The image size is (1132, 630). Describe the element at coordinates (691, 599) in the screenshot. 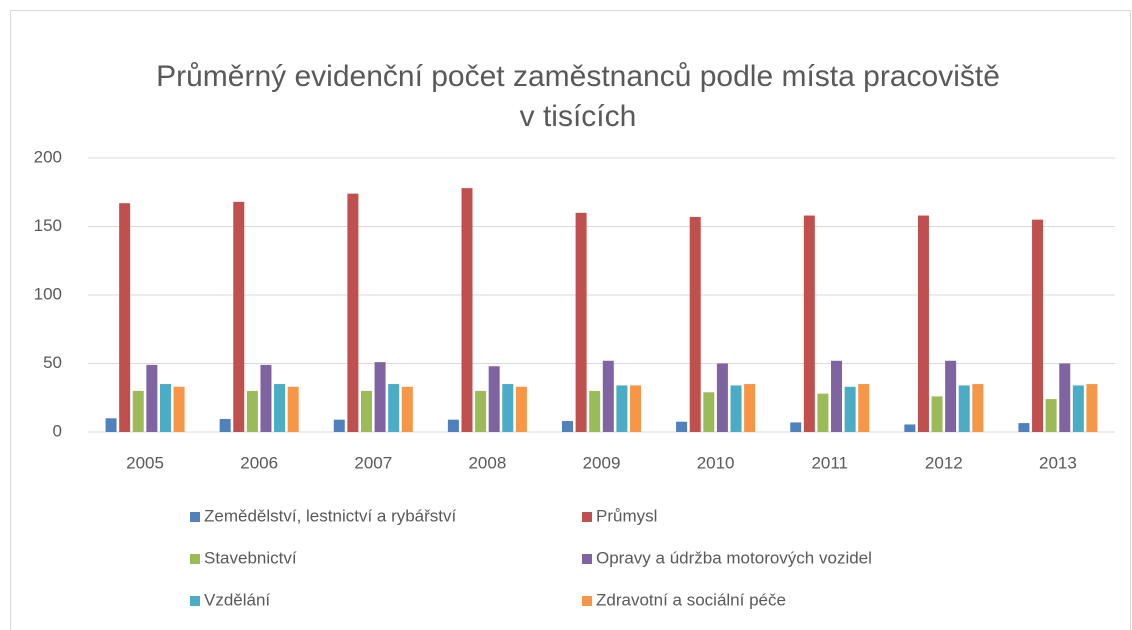

I see `legend-label: Zdravotní a sociální péče` at that location.